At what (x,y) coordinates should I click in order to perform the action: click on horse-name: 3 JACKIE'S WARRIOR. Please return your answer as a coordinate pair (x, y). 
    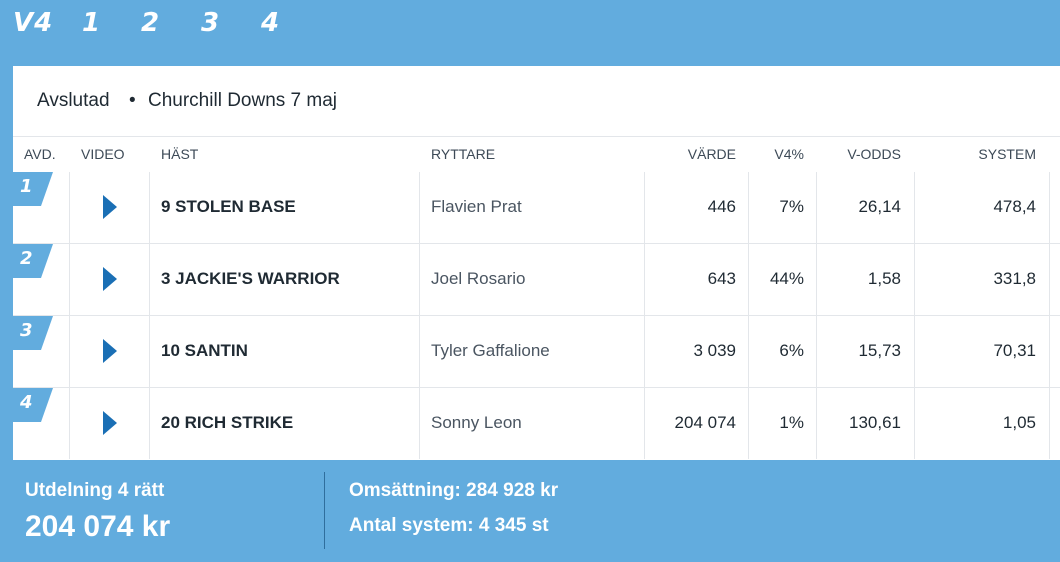
    Looking at the image, I should click on (250, 278).